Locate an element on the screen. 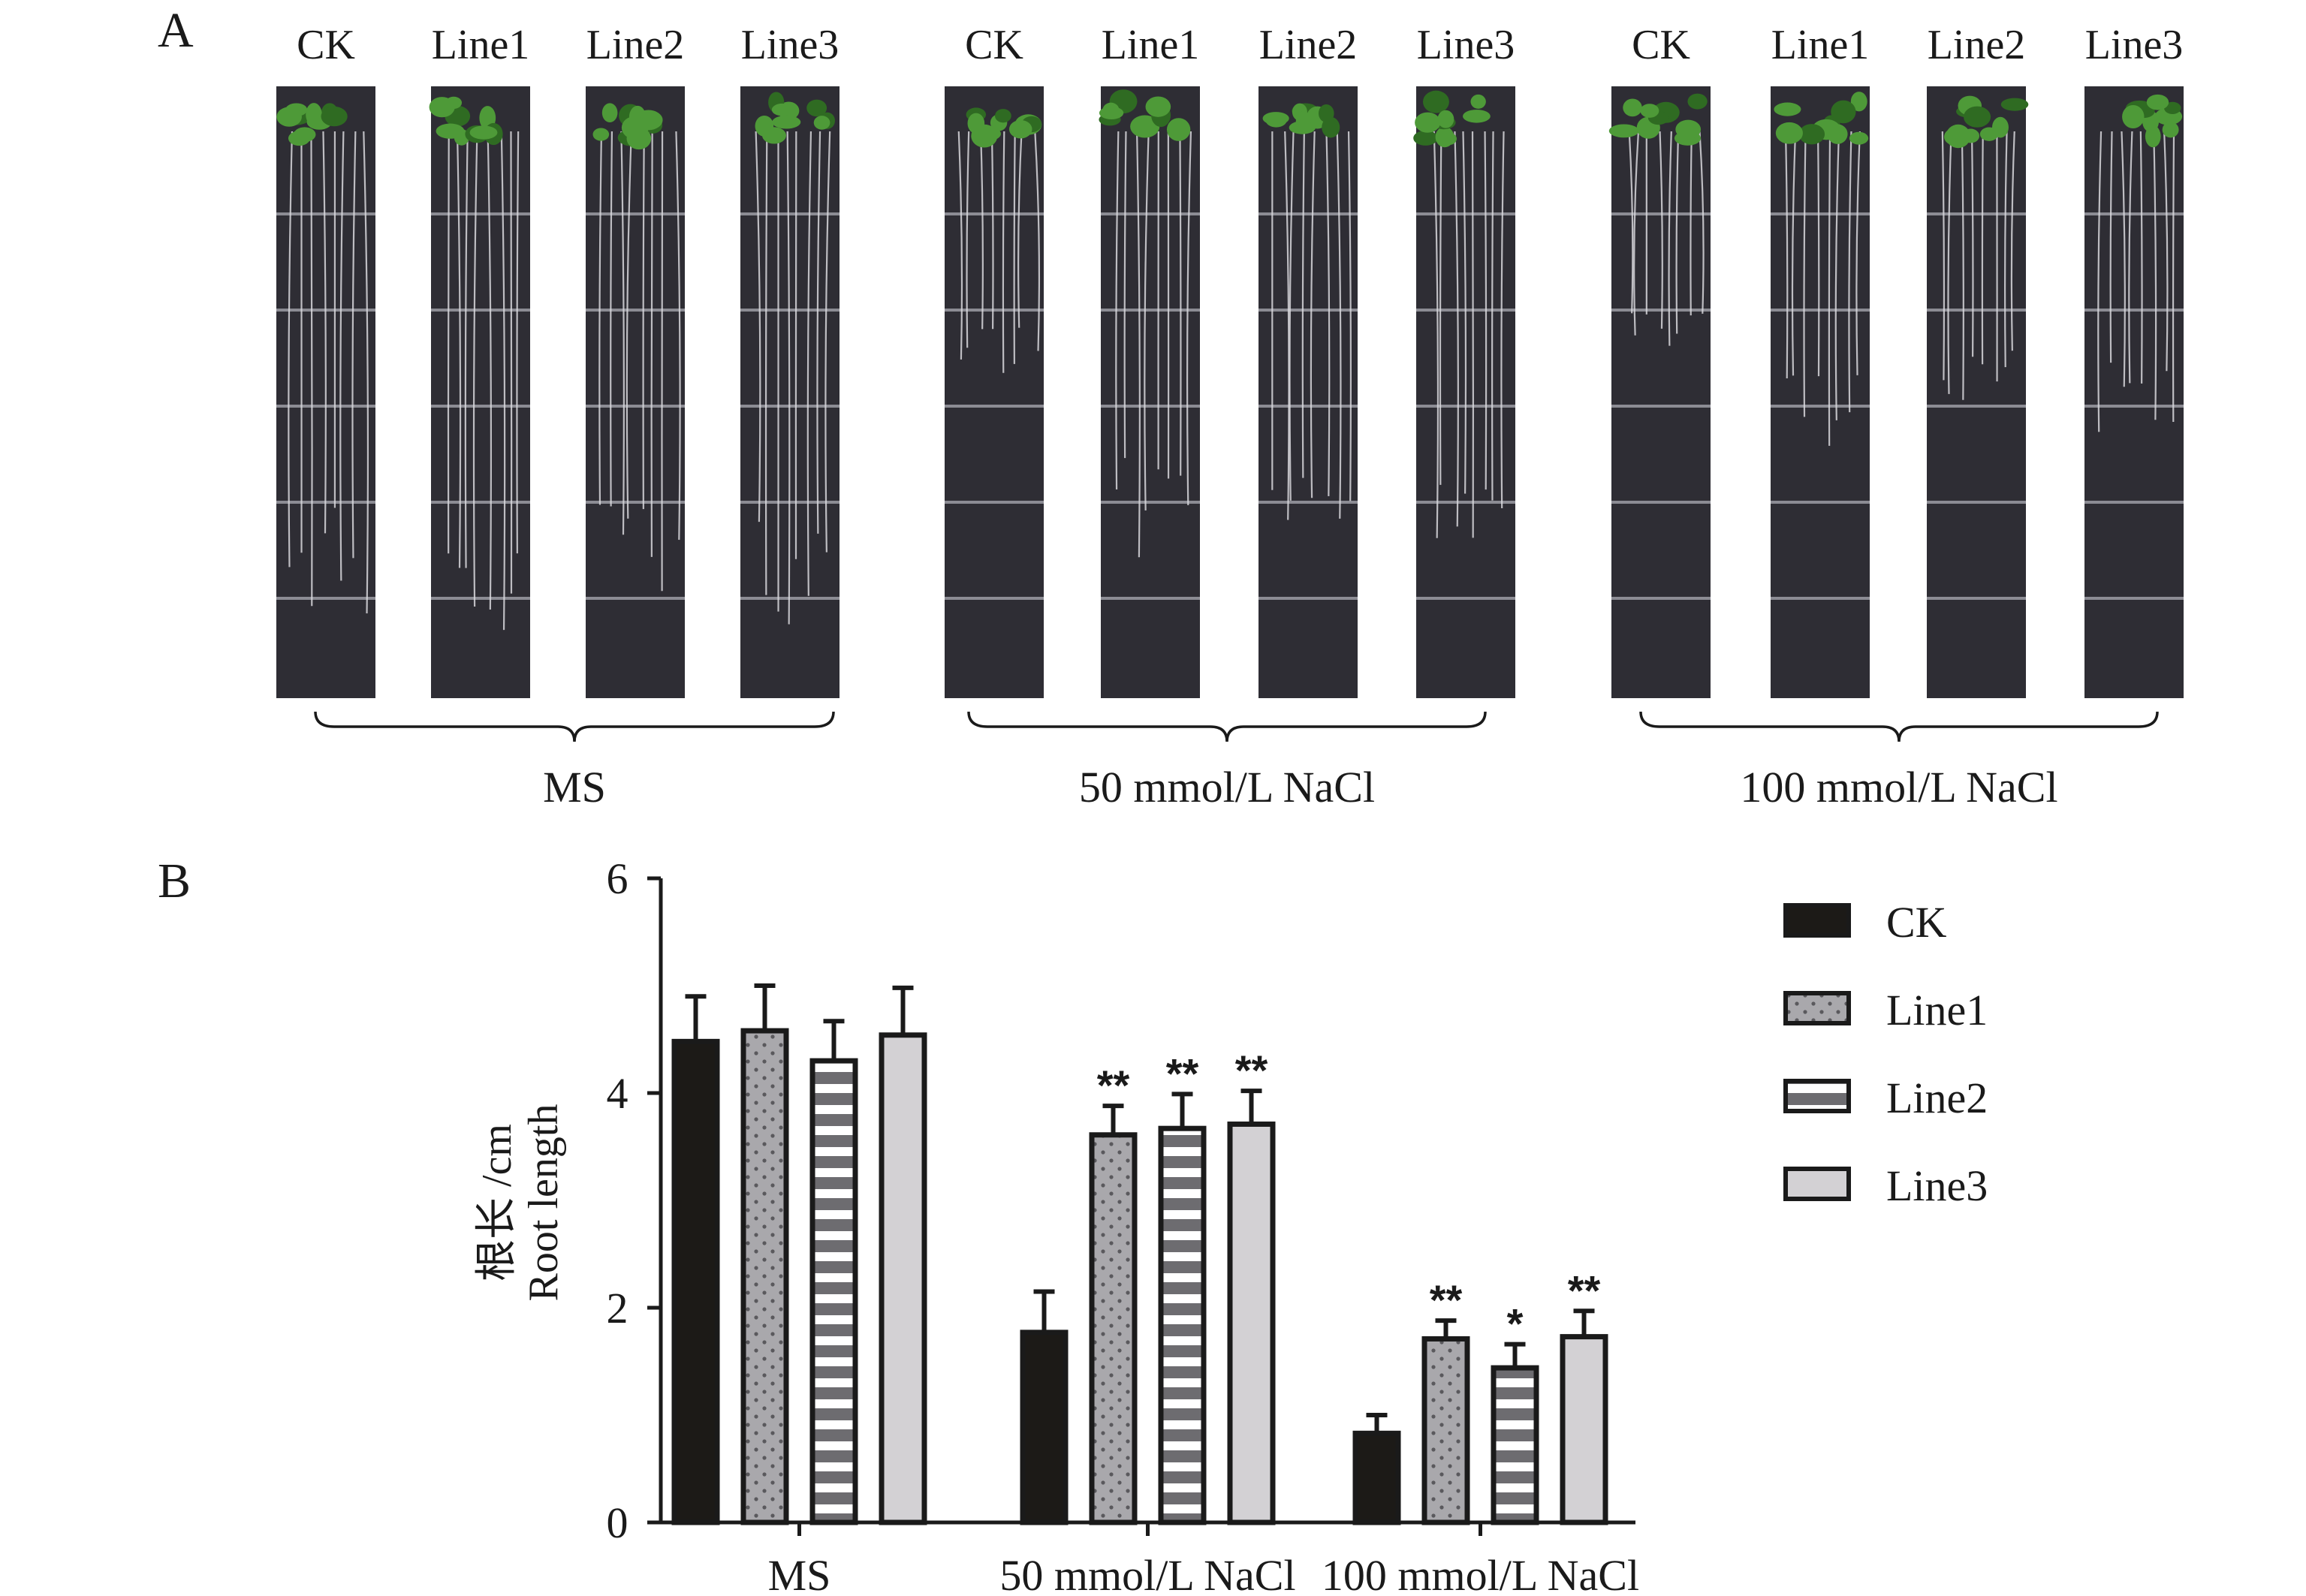  legend-label: Line1 is located at coordinates (1937, 1010).